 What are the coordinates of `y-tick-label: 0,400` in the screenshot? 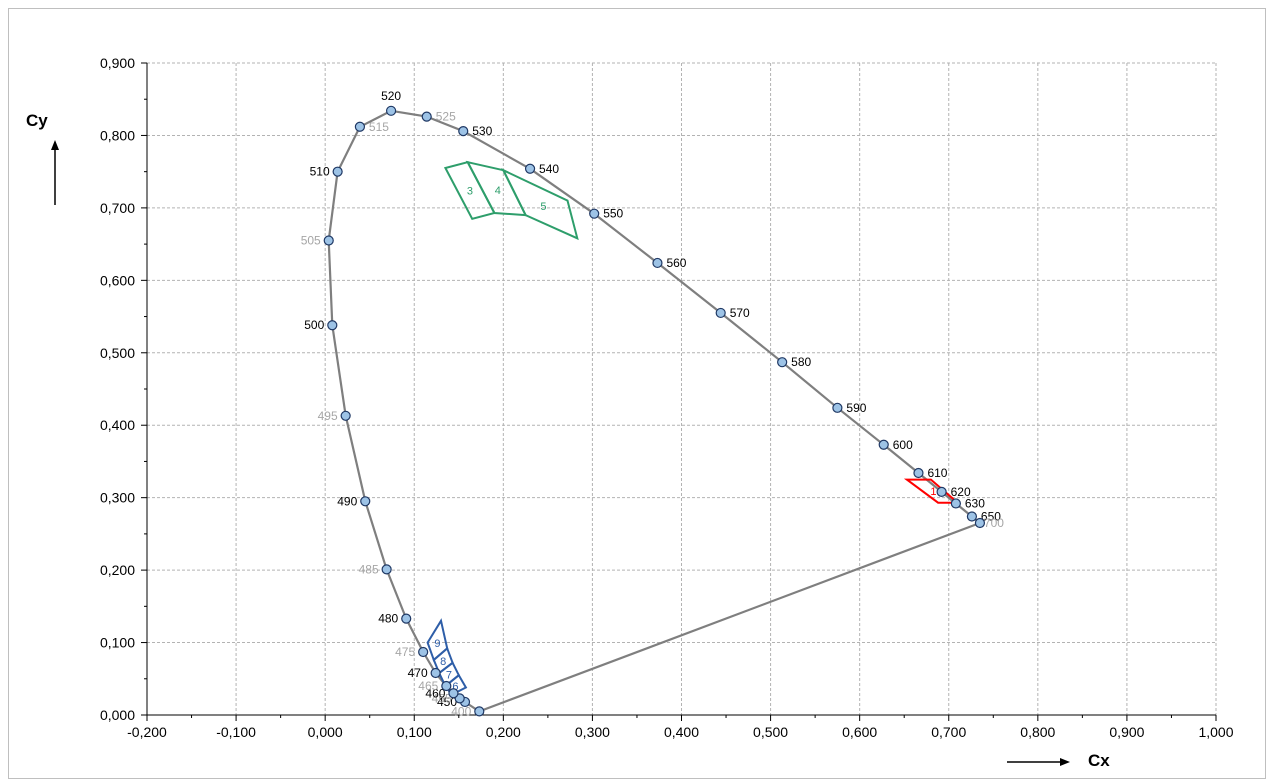 It's located at (117, 425).